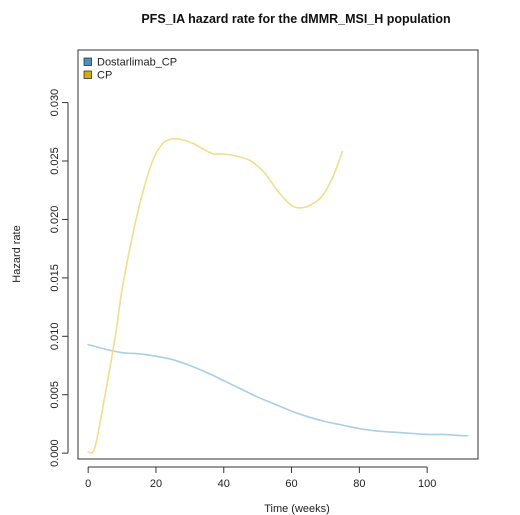 The height and width of the screenshot is (515, 520). I want to click on x-tick-label: 80, so click(359, 484).